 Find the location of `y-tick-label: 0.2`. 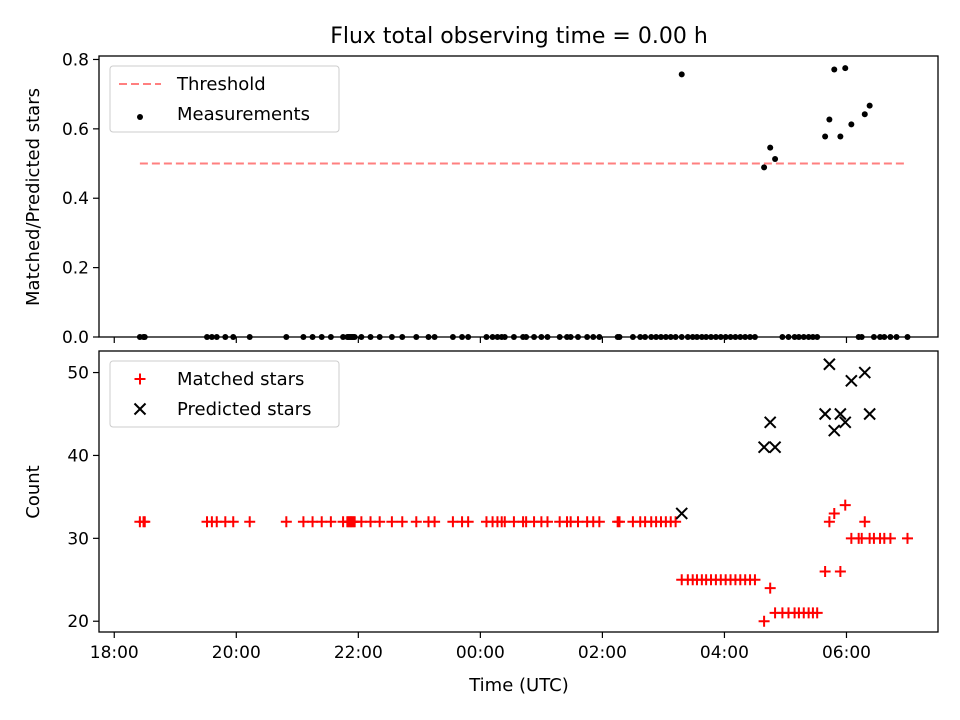

y-tick-label: 0.2 is located at coordinates (75, 269).